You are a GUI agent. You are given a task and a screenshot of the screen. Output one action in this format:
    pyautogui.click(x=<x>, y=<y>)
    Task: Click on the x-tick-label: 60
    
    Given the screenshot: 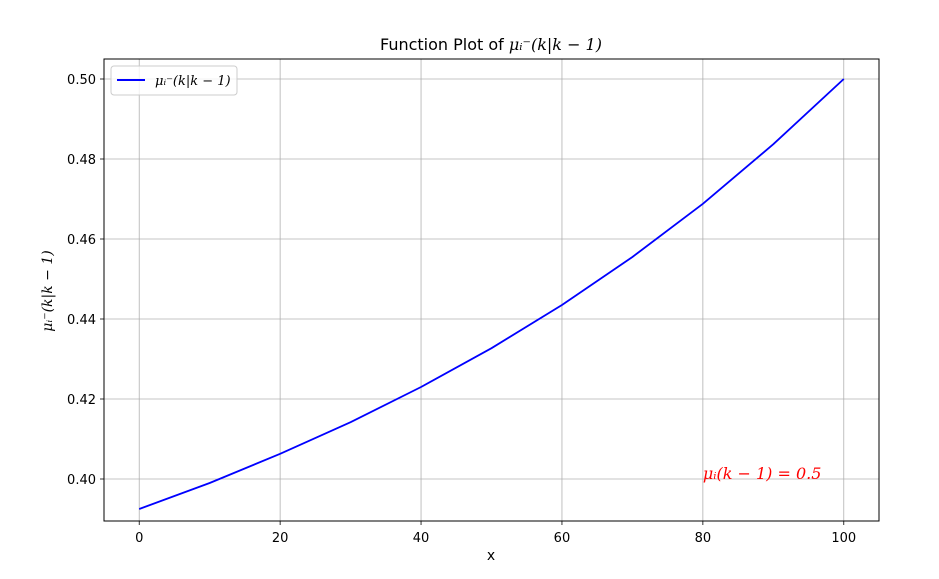 What is the action you would take?
    pyautogui.click(x=562, y=538)
    